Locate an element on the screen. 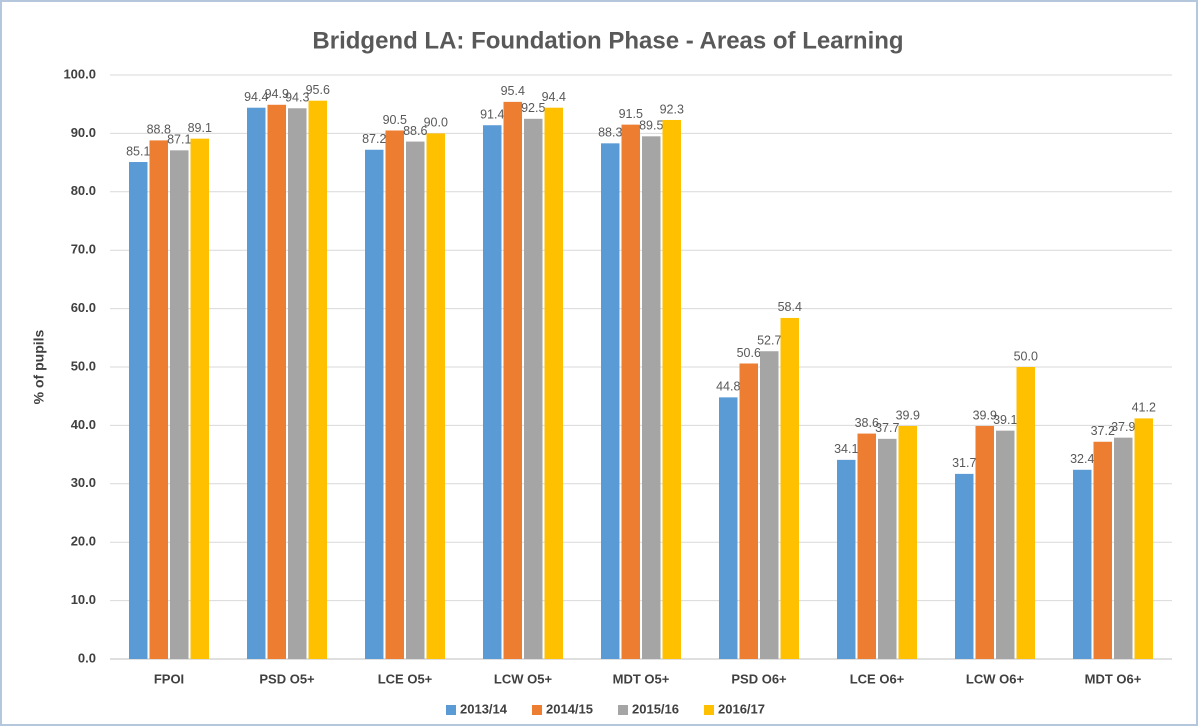 This screenshot has width=1200, height=727. data-label: 37.2 is located at coordinates (1103, 431).